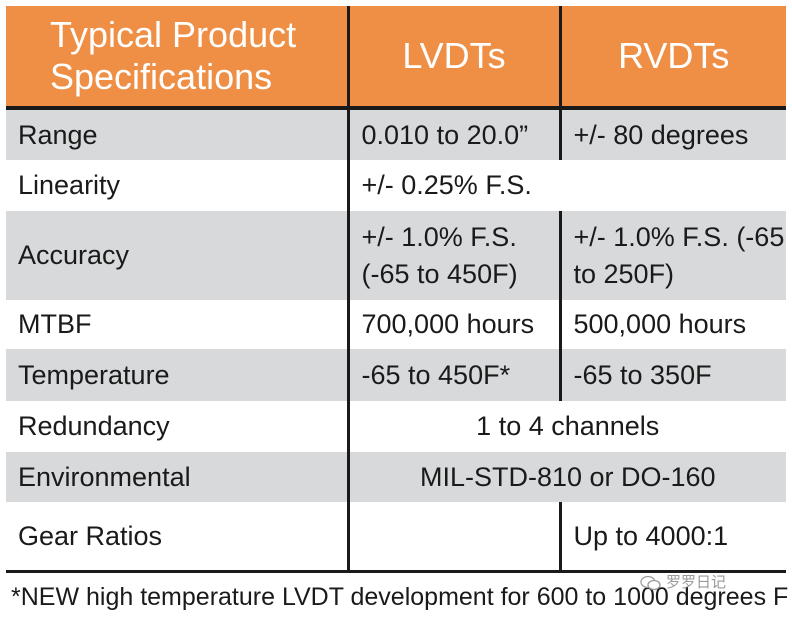 The width and height of the screenshot is (792, 617). What do you see at coordinates (650, 582) in the screenshot?
I see `wechat-icon` at bounding box center [650, 582].